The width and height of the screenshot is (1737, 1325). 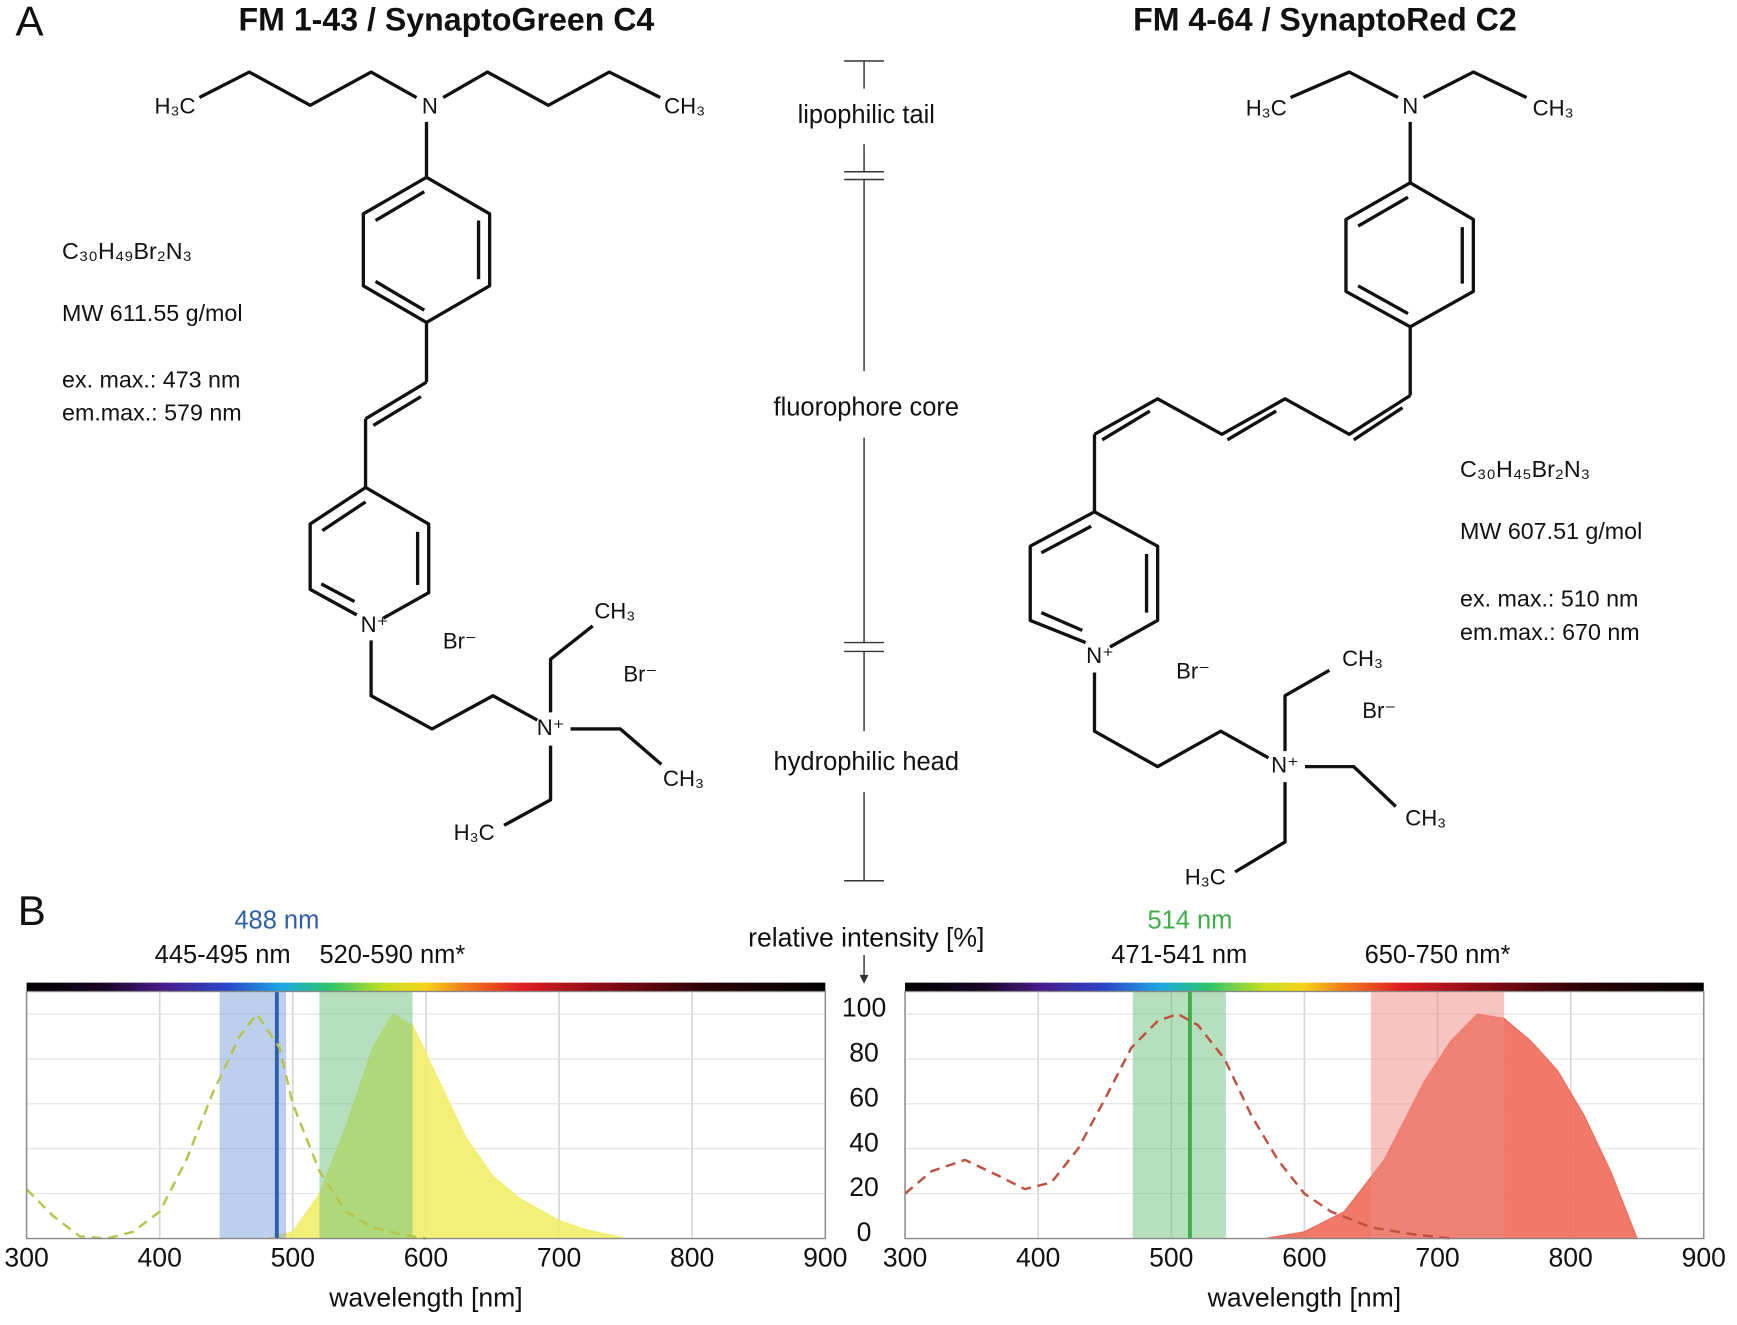 I want to click on y-axis-label: relative intensity [%], so click(x=866, y=937).